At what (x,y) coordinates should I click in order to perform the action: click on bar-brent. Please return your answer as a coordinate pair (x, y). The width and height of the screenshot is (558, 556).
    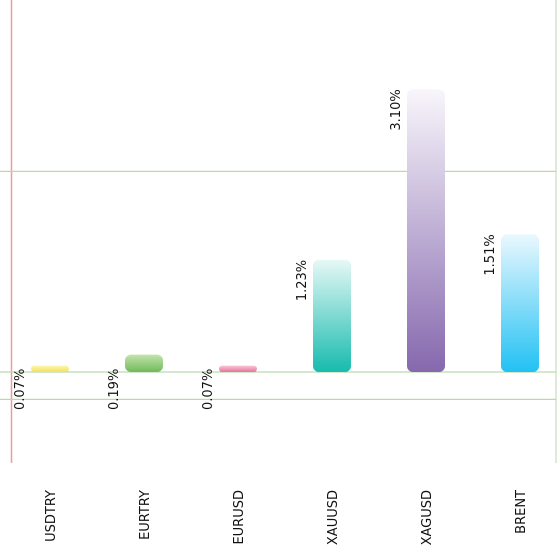
    Looking at the image, I should click on (520, 303).